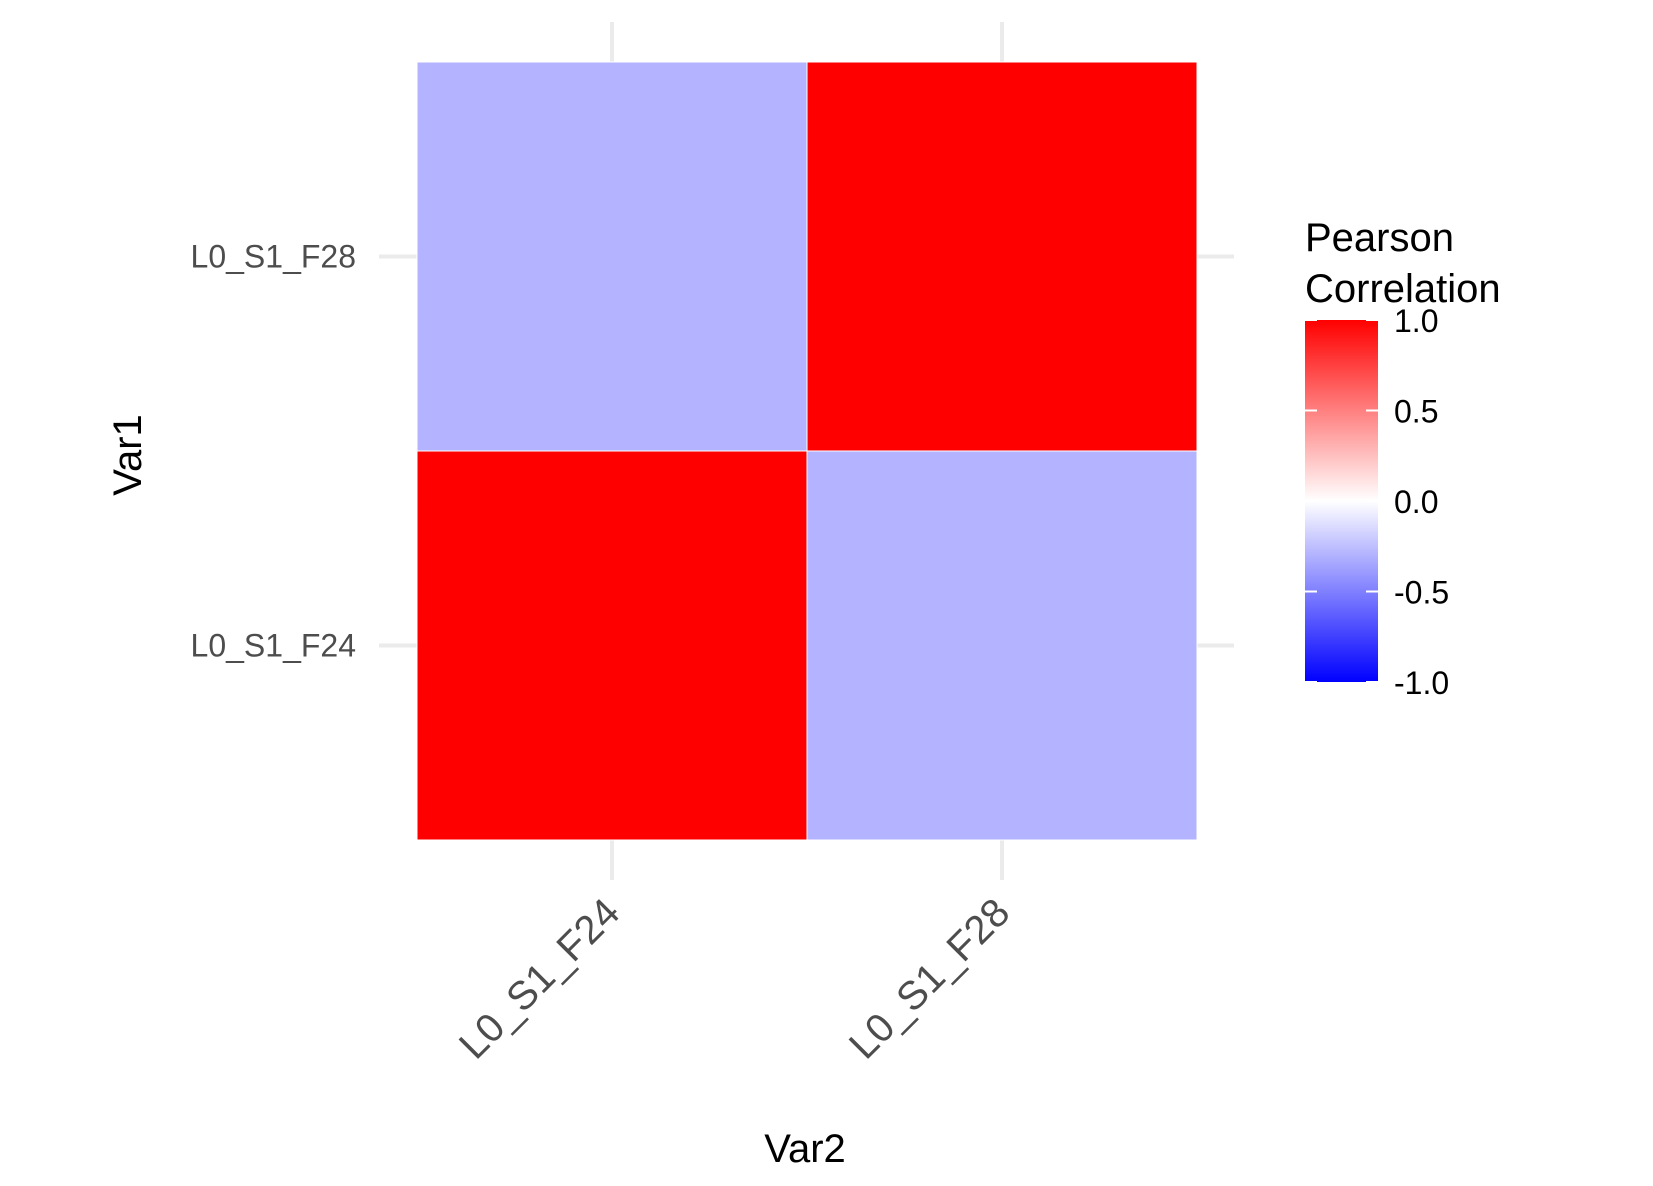 The height and width of the screenshot is (1186, 1653). I want to click on legend-tick-label: 0.5, so click(1416, 412).